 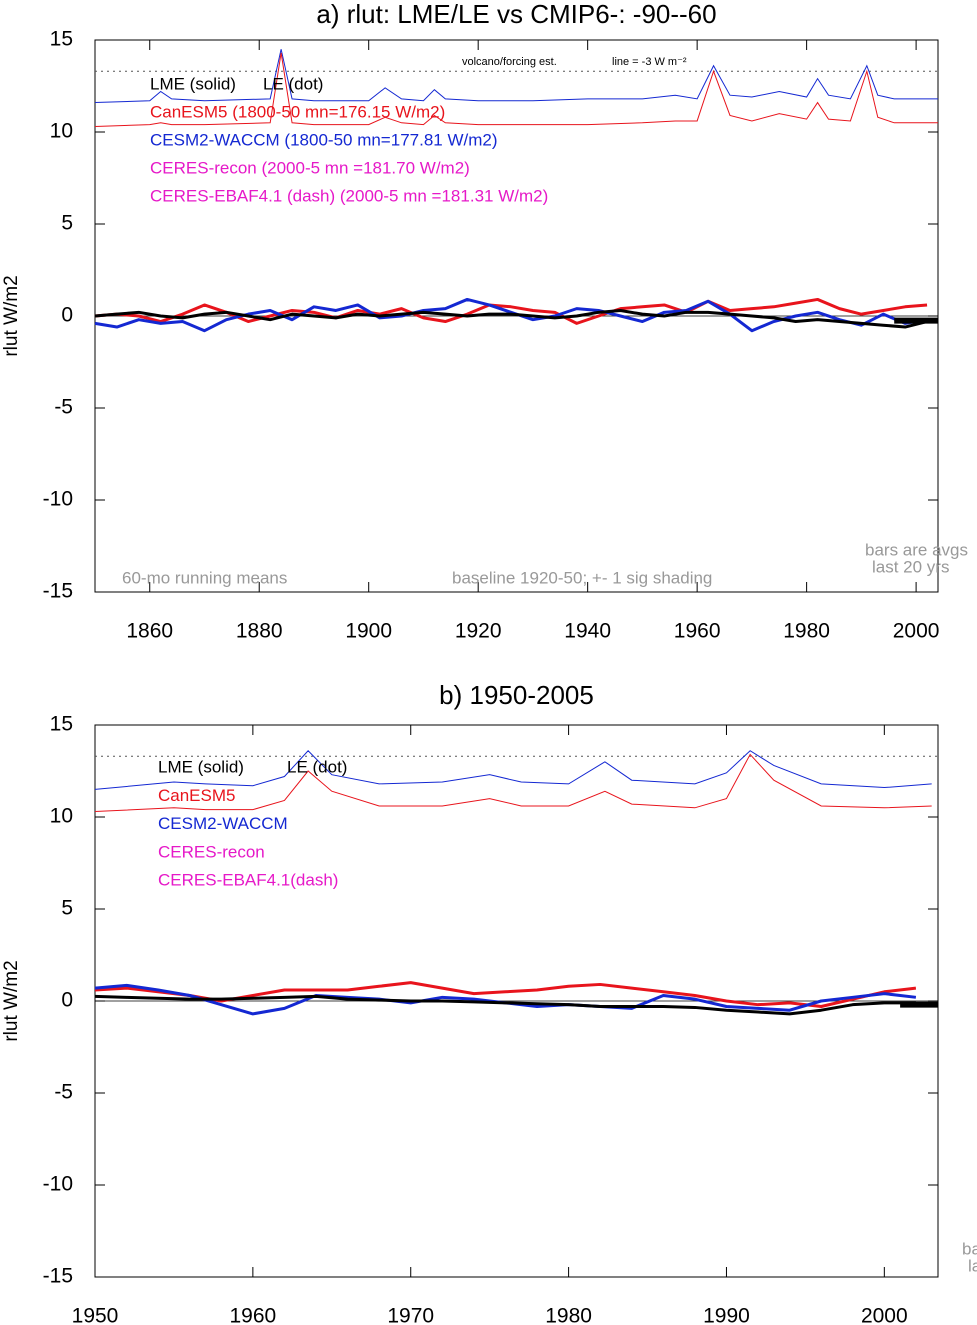 What do you see at coordinates (478, 631) in the screenshot?
I see `x-tick-label: 1920` at bounding box center [478, 631].